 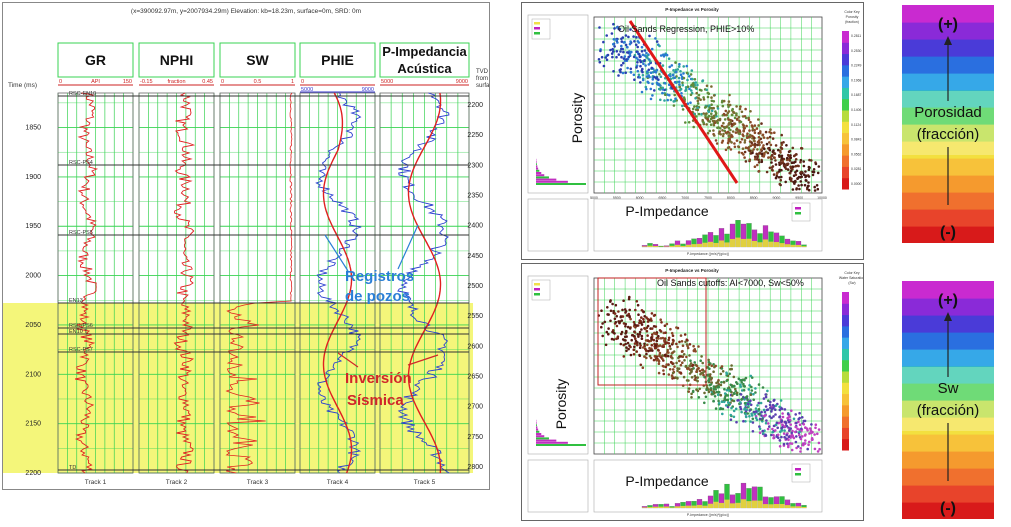 I want to click on tvd-tick-label: 2200, so click(x=475, y=105).